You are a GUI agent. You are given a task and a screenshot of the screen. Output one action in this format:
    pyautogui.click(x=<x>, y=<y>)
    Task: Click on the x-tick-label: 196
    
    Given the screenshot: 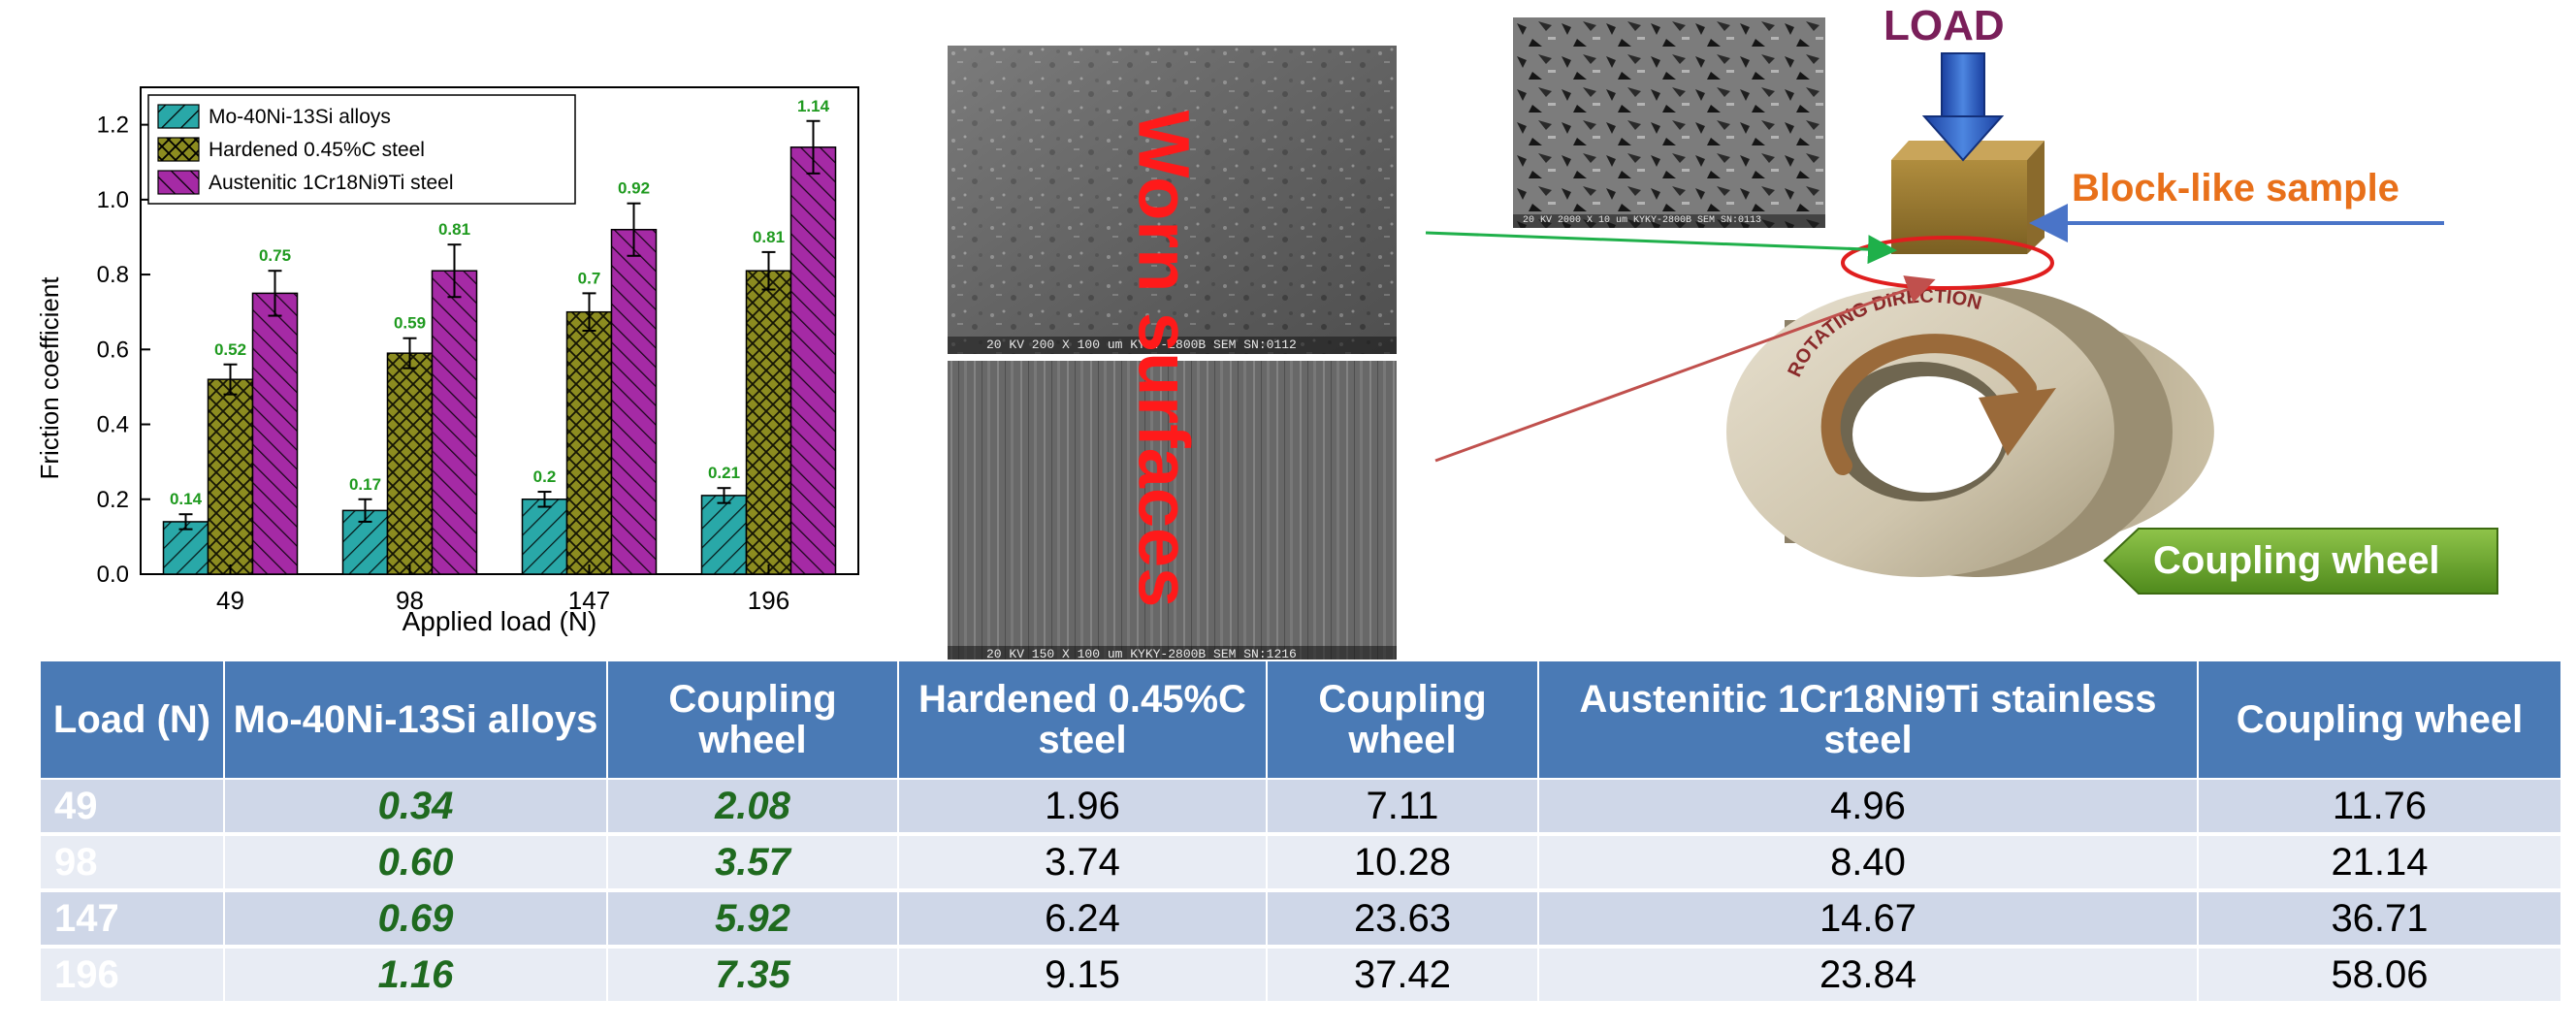 What is the action you would take?
    pyautogui.click(x=768, y=600)
    